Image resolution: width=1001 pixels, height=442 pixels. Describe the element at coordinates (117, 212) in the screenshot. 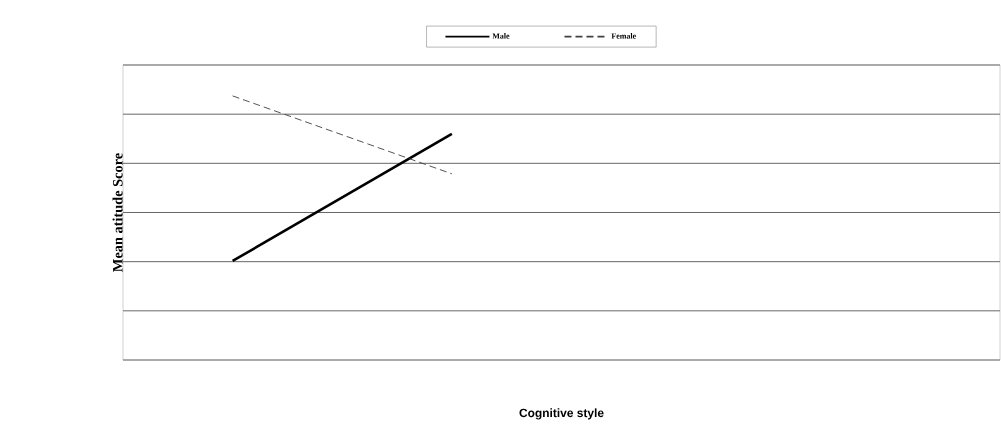

I see `y-axis-title: Mean atitude Score` at that location.